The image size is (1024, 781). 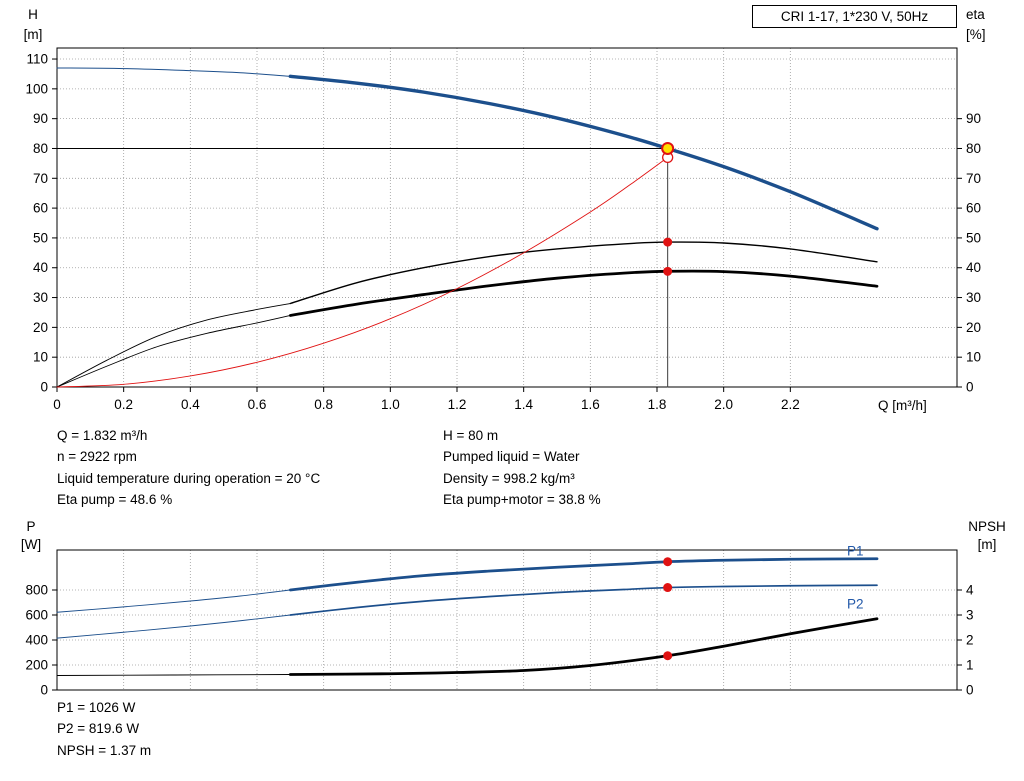 I want to click on y-right-tick-label: 2, so click(x=970, y=640).